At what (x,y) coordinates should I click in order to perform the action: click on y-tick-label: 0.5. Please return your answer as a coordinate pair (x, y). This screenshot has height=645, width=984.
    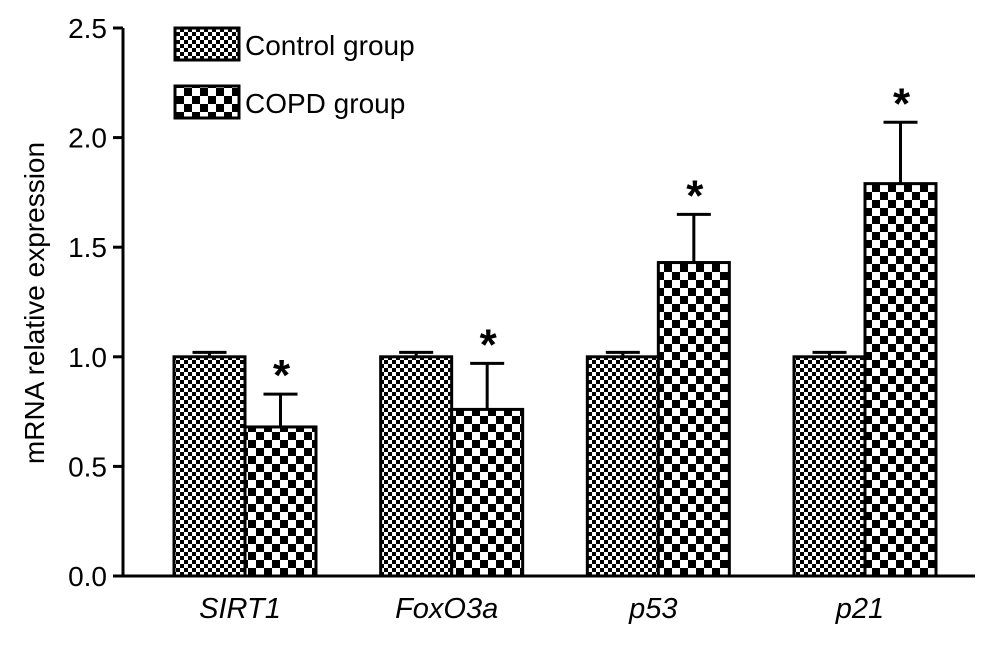
    Looking at the image, I should click on (87, 466).